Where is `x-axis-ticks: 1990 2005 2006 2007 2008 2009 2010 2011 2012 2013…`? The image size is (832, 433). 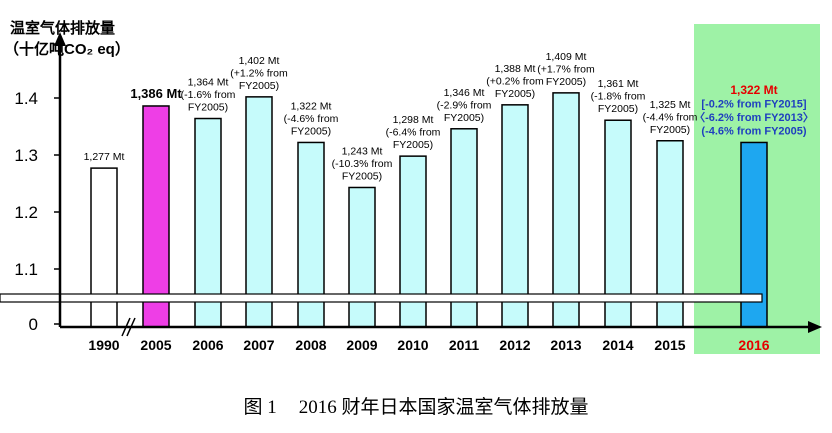
x-axis-ticks: 1990 2005 2006 2007 2008 2009 2010 2011 2012 2013… is located at coordinates (428, 345).